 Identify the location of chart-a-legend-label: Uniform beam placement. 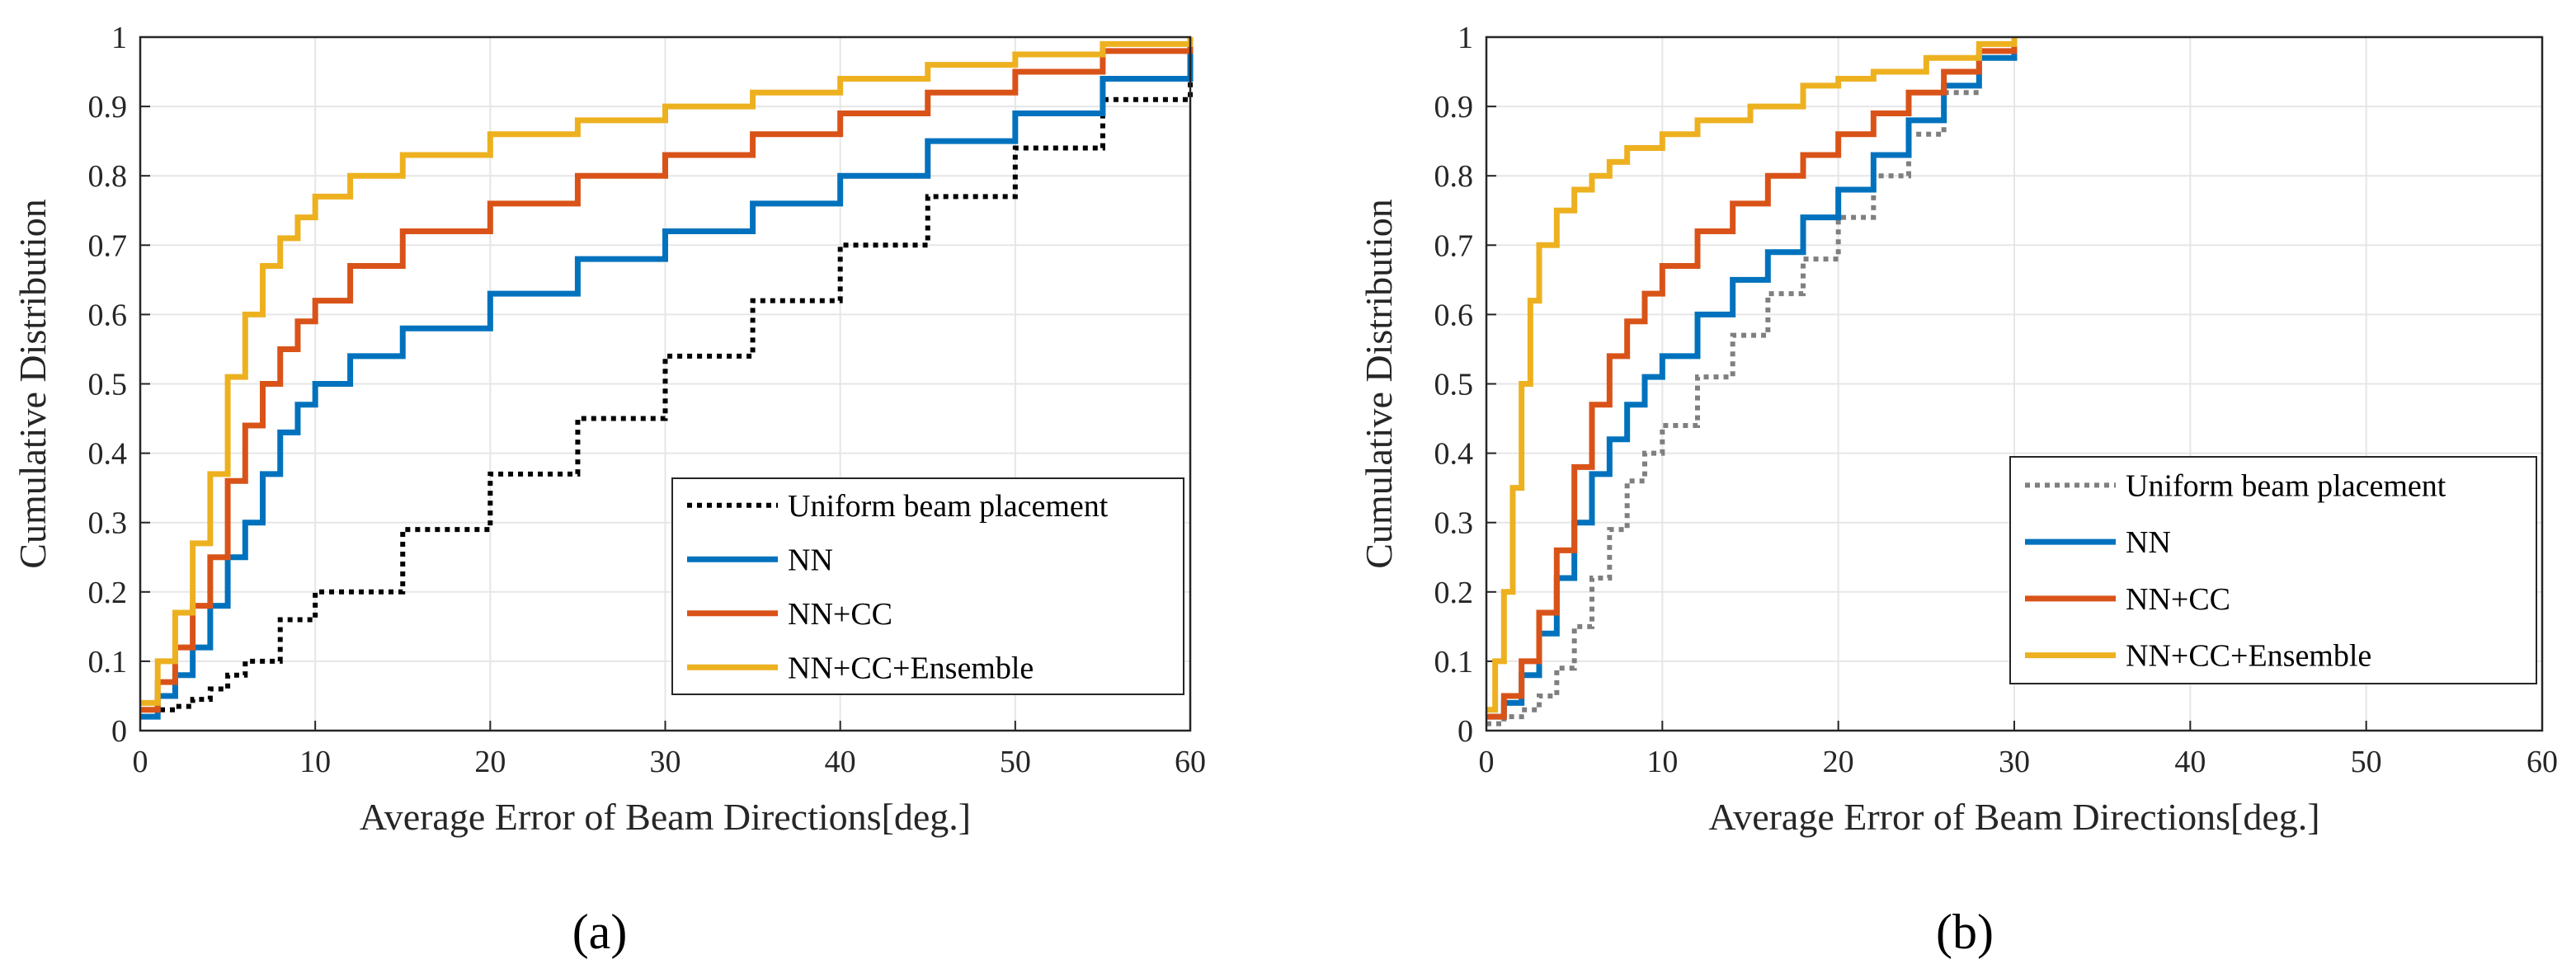
(949, 506).